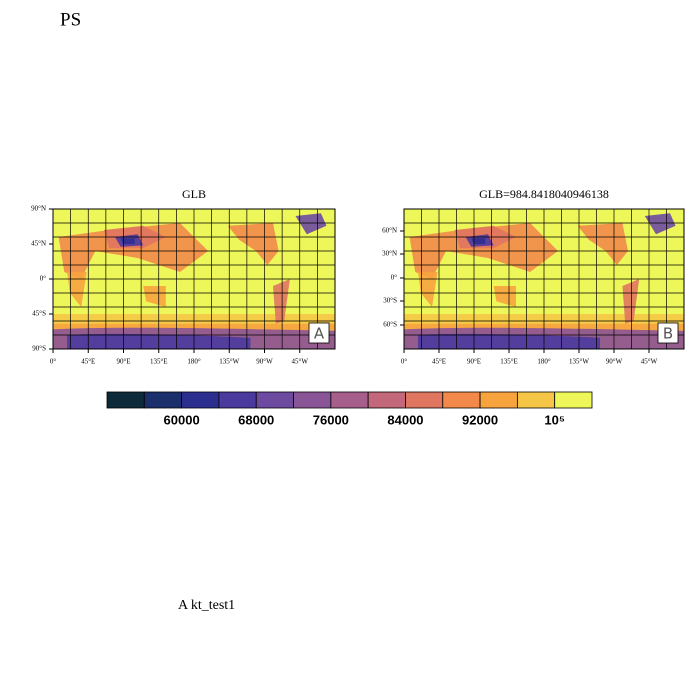  I want to click on panel-label: A, so click(319, 334).